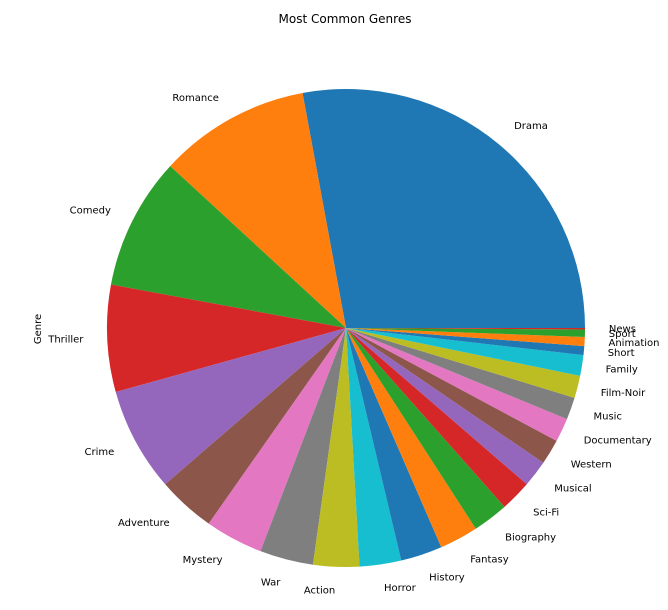 The width and height of the screenshot is (668, 610). What do you see at coordinates (90, 210) in the screenshot?
I see `slice-label-comedy: Comedy` at bounding box center [90, 210].